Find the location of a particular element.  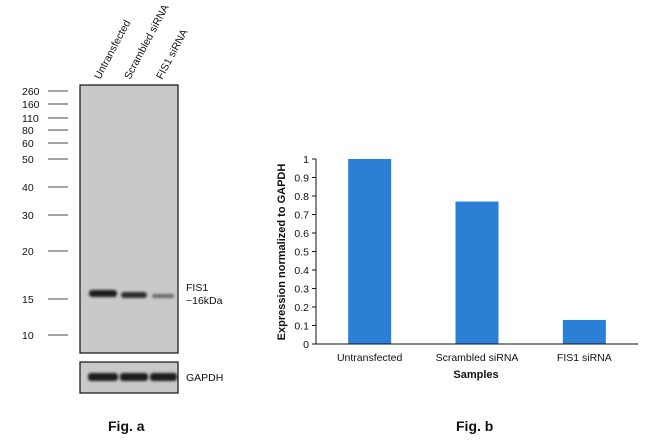

y-tick-label: 0 is located at coordinates (306, 345).